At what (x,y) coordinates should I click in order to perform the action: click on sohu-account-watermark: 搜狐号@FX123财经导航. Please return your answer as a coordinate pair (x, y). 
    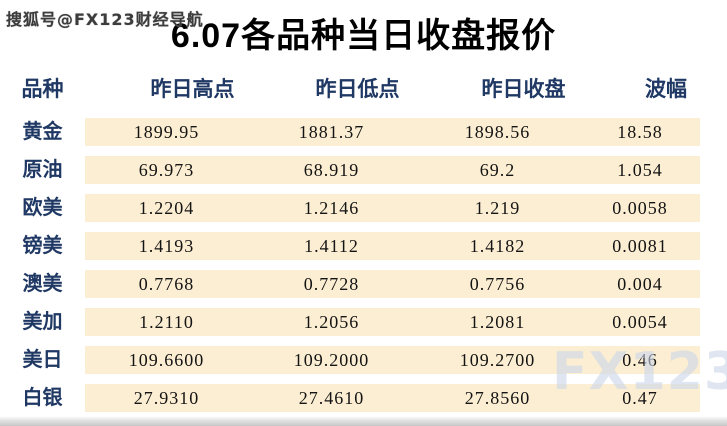
    Looking at the image, I should click on (105, 19).